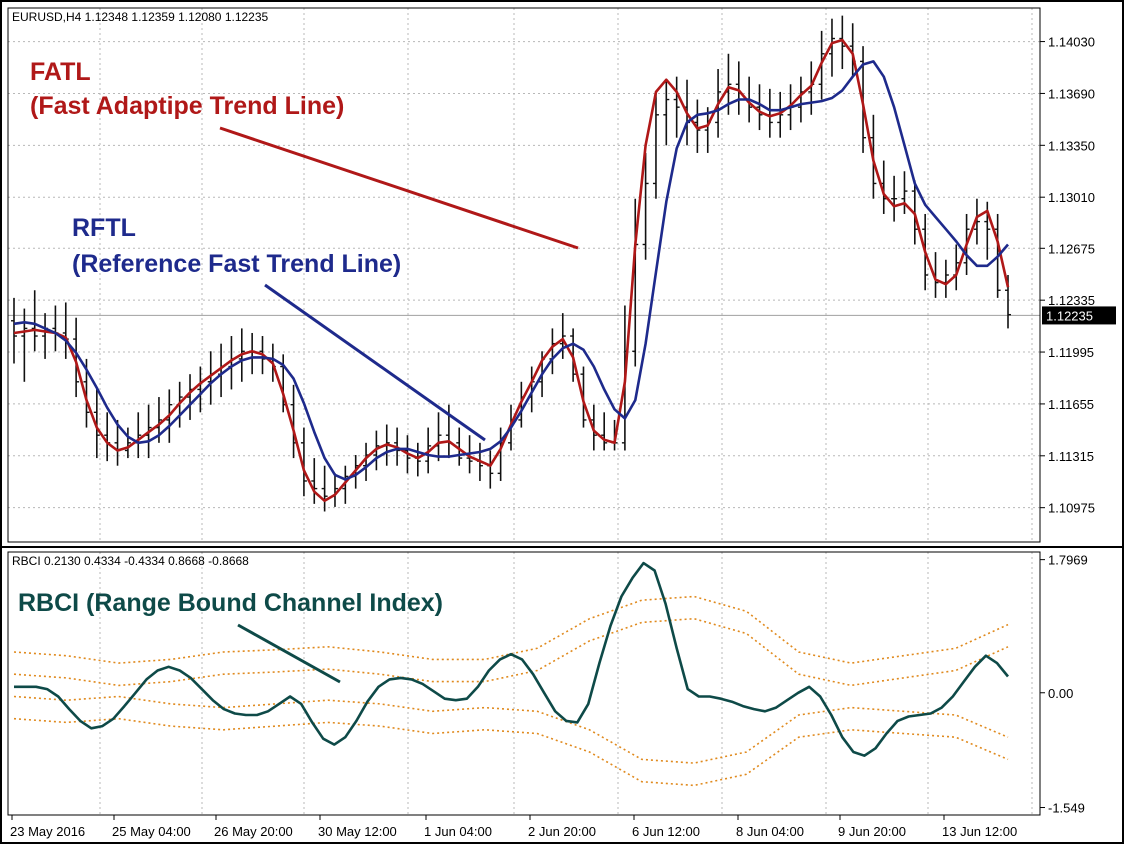 This screenshot has width=1124, height=849. What do you see at coordinates (60, 72) in the screenshot?
I see `fatl-annotation-title: FATL` at bounding box center [60, 72].